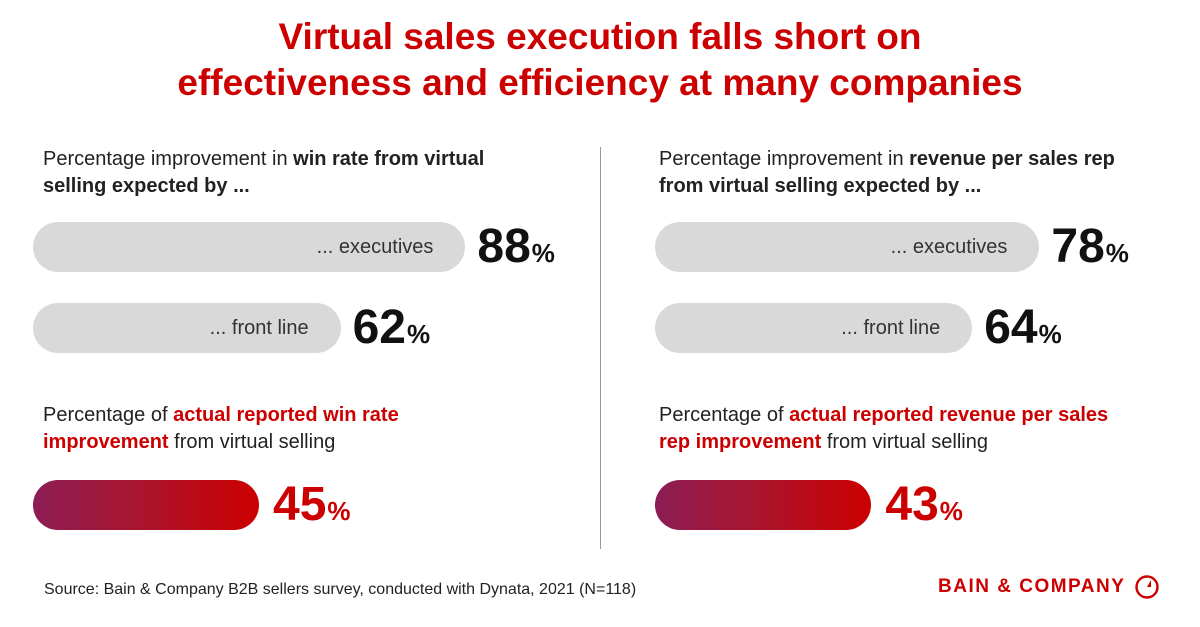 This screenshot has height=627, width=1200. I want to click on bain-logo-icon, so click(1147, 587).